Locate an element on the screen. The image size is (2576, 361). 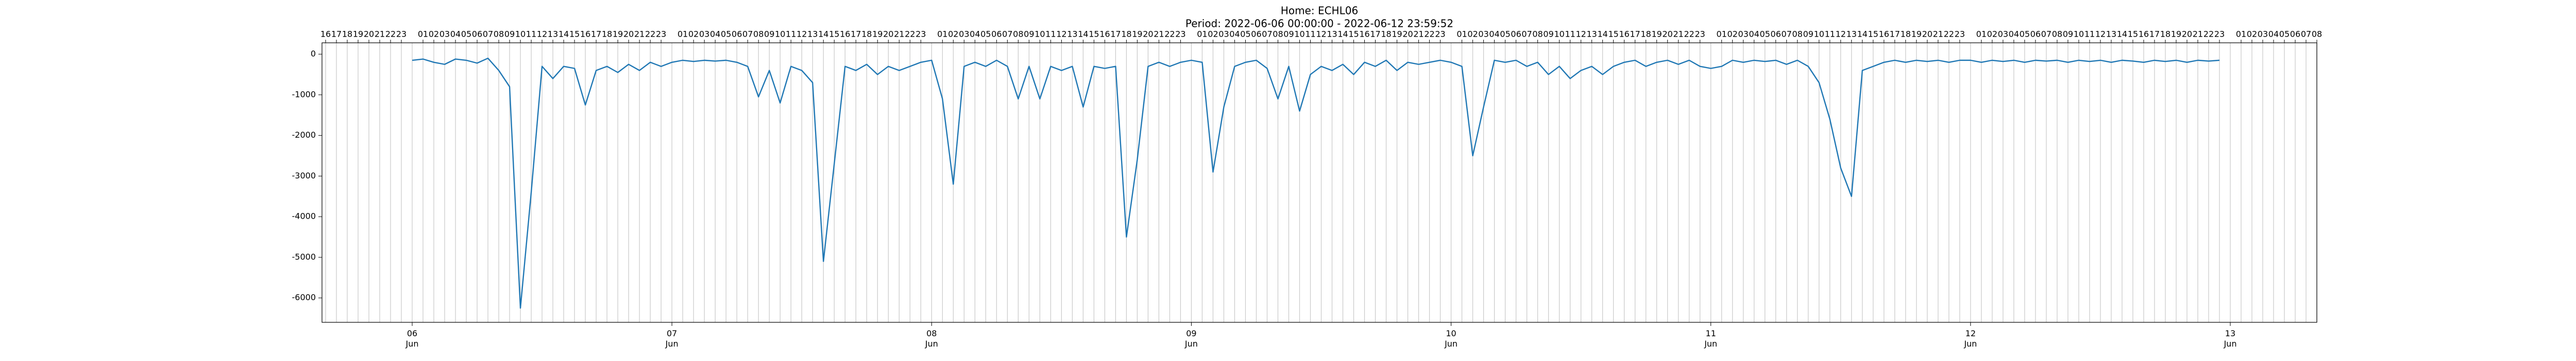
y-tick-label: -2000 is located at coordinates (304, 135).